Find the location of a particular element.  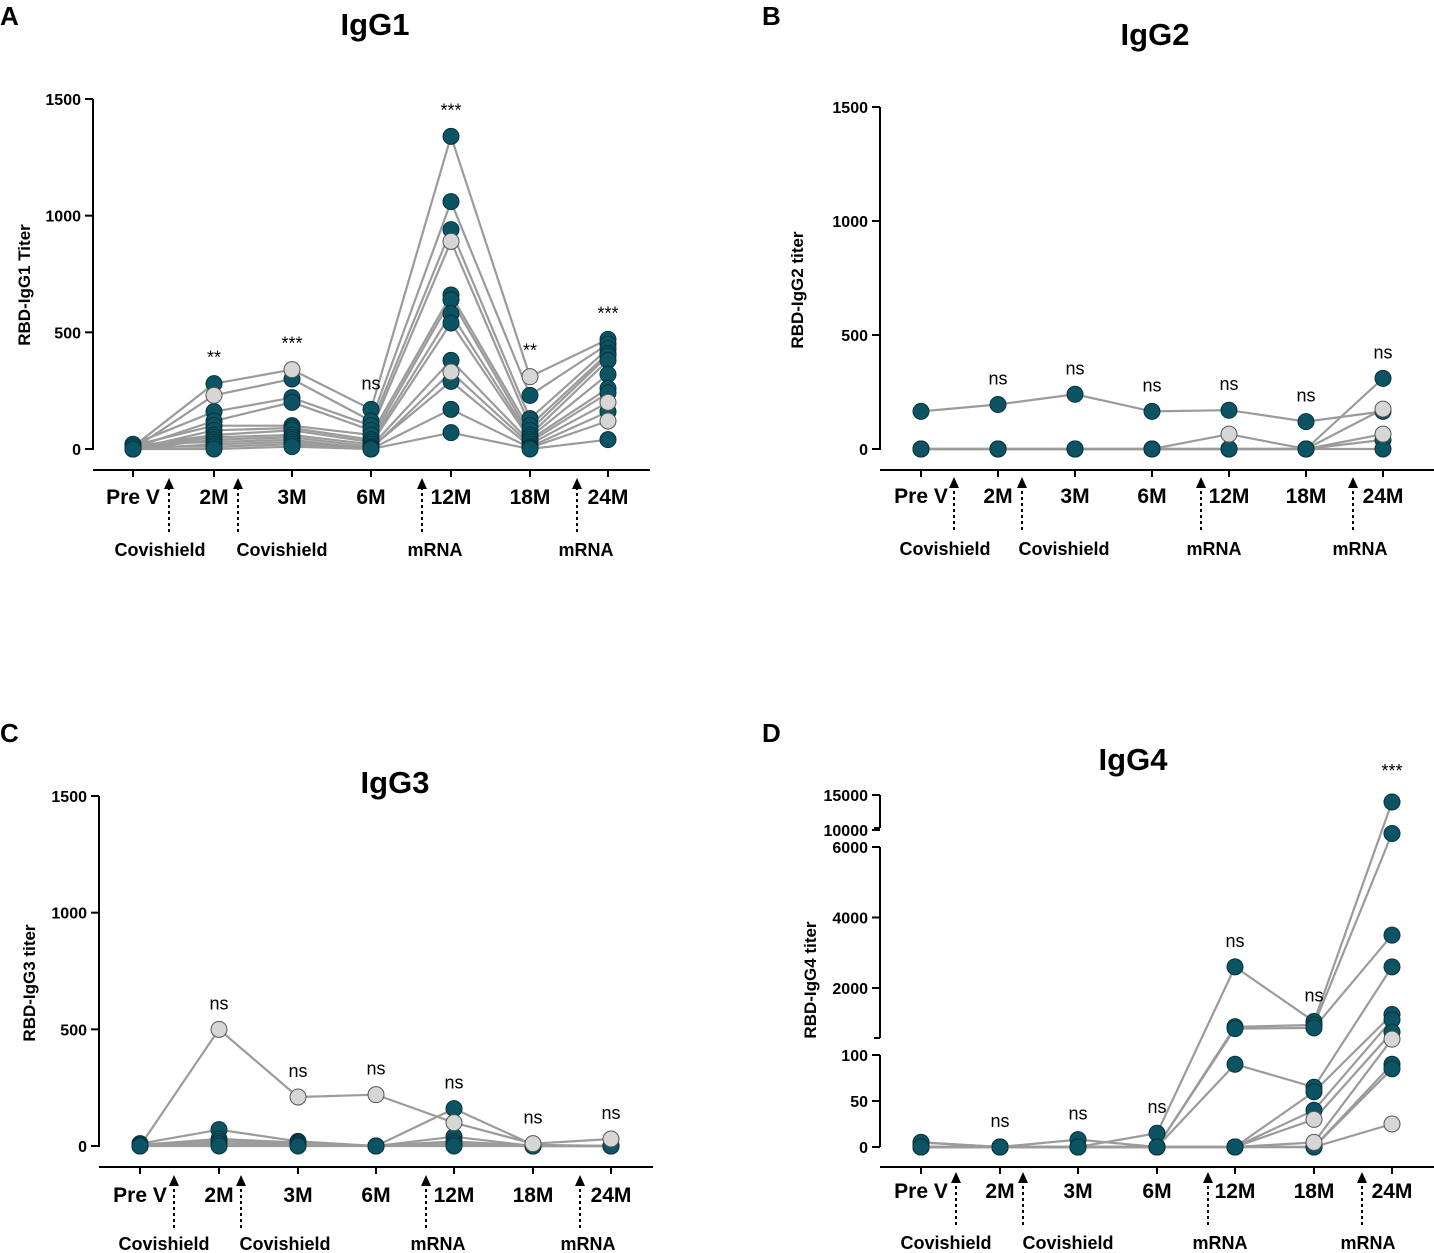

x-tick-label: 12M is located at coordinates (1235, 1191).